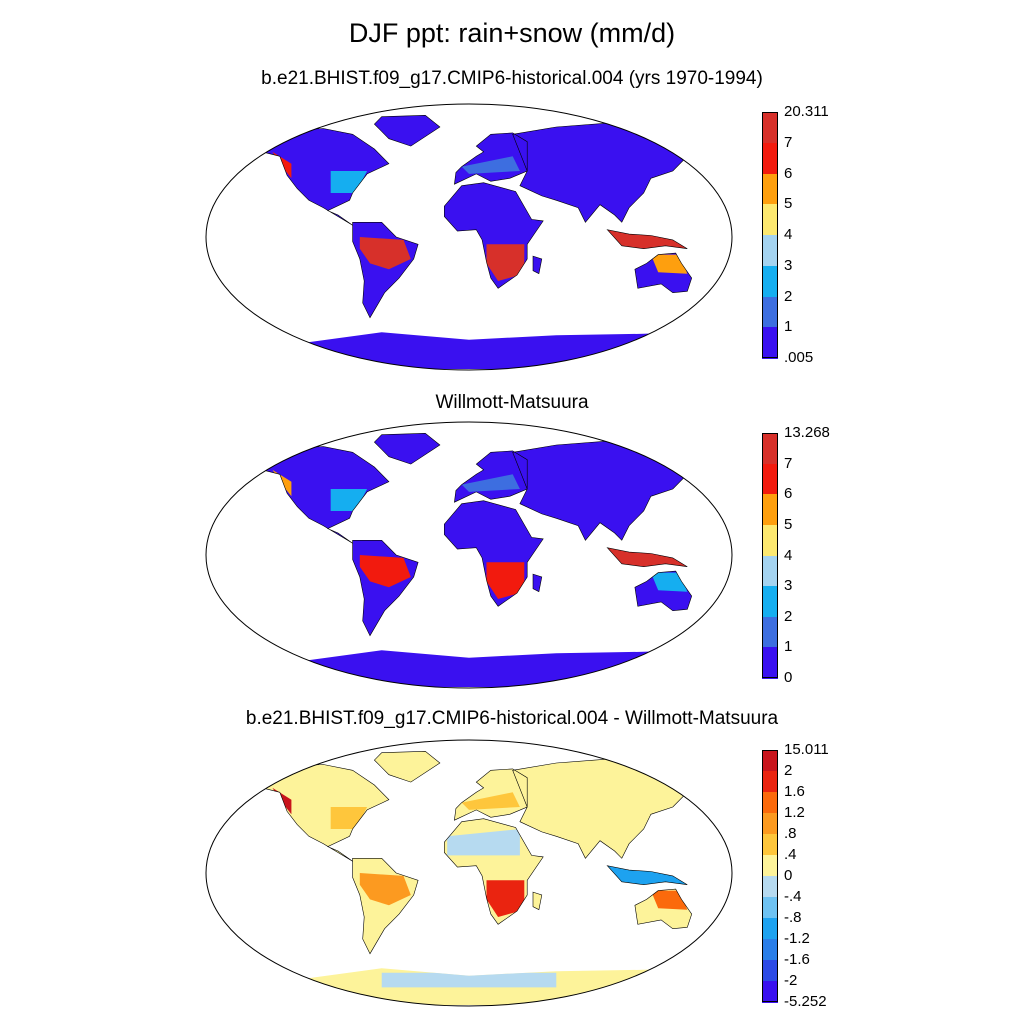 This screenshot has width=1024, height=1024. Describe the element at coordinates (788, 173) in the screenshot. I see `colorbar-label: 6` at that location.